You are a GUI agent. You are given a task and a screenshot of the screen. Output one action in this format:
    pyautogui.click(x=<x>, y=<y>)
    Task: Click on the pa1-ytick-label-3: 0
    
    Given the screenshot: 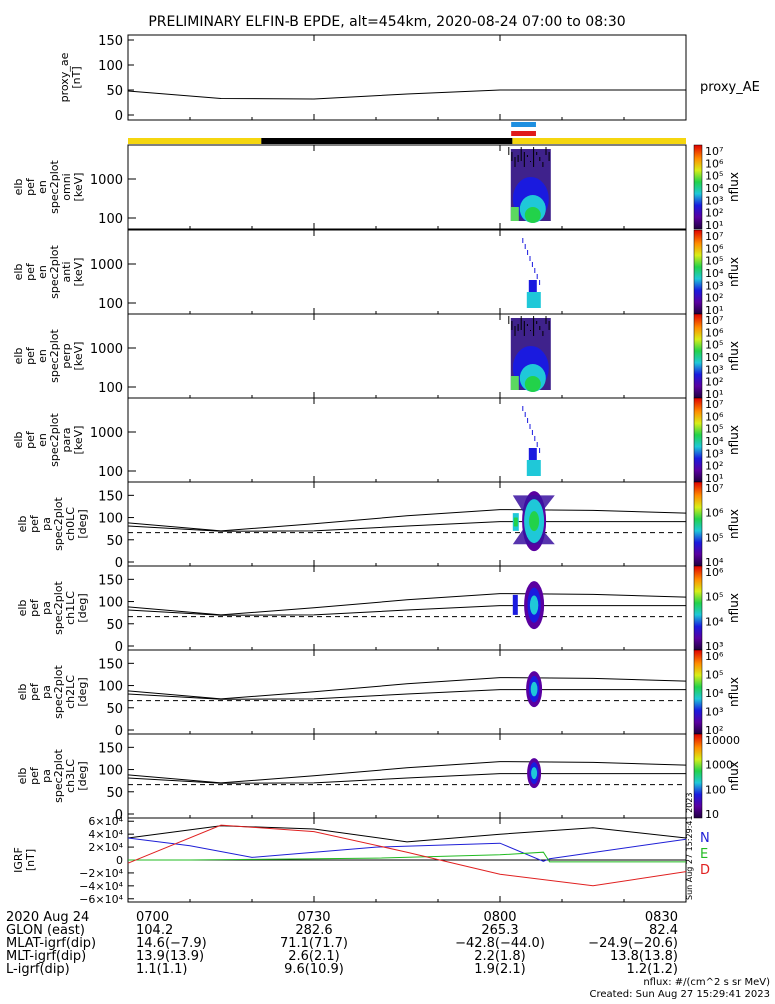 What is the action you would take?
    pyautogui.click(x=119, y=647)
    